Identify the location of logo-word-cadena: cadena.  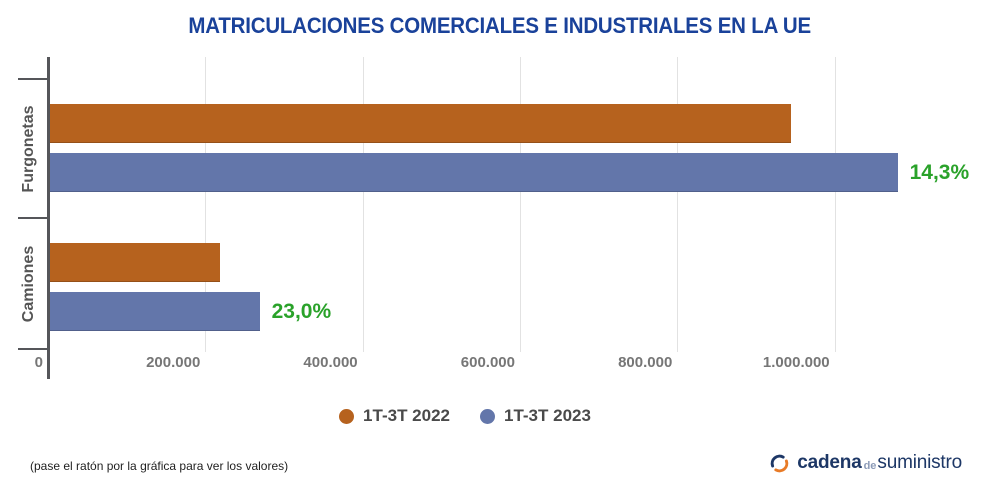
(829, 462).